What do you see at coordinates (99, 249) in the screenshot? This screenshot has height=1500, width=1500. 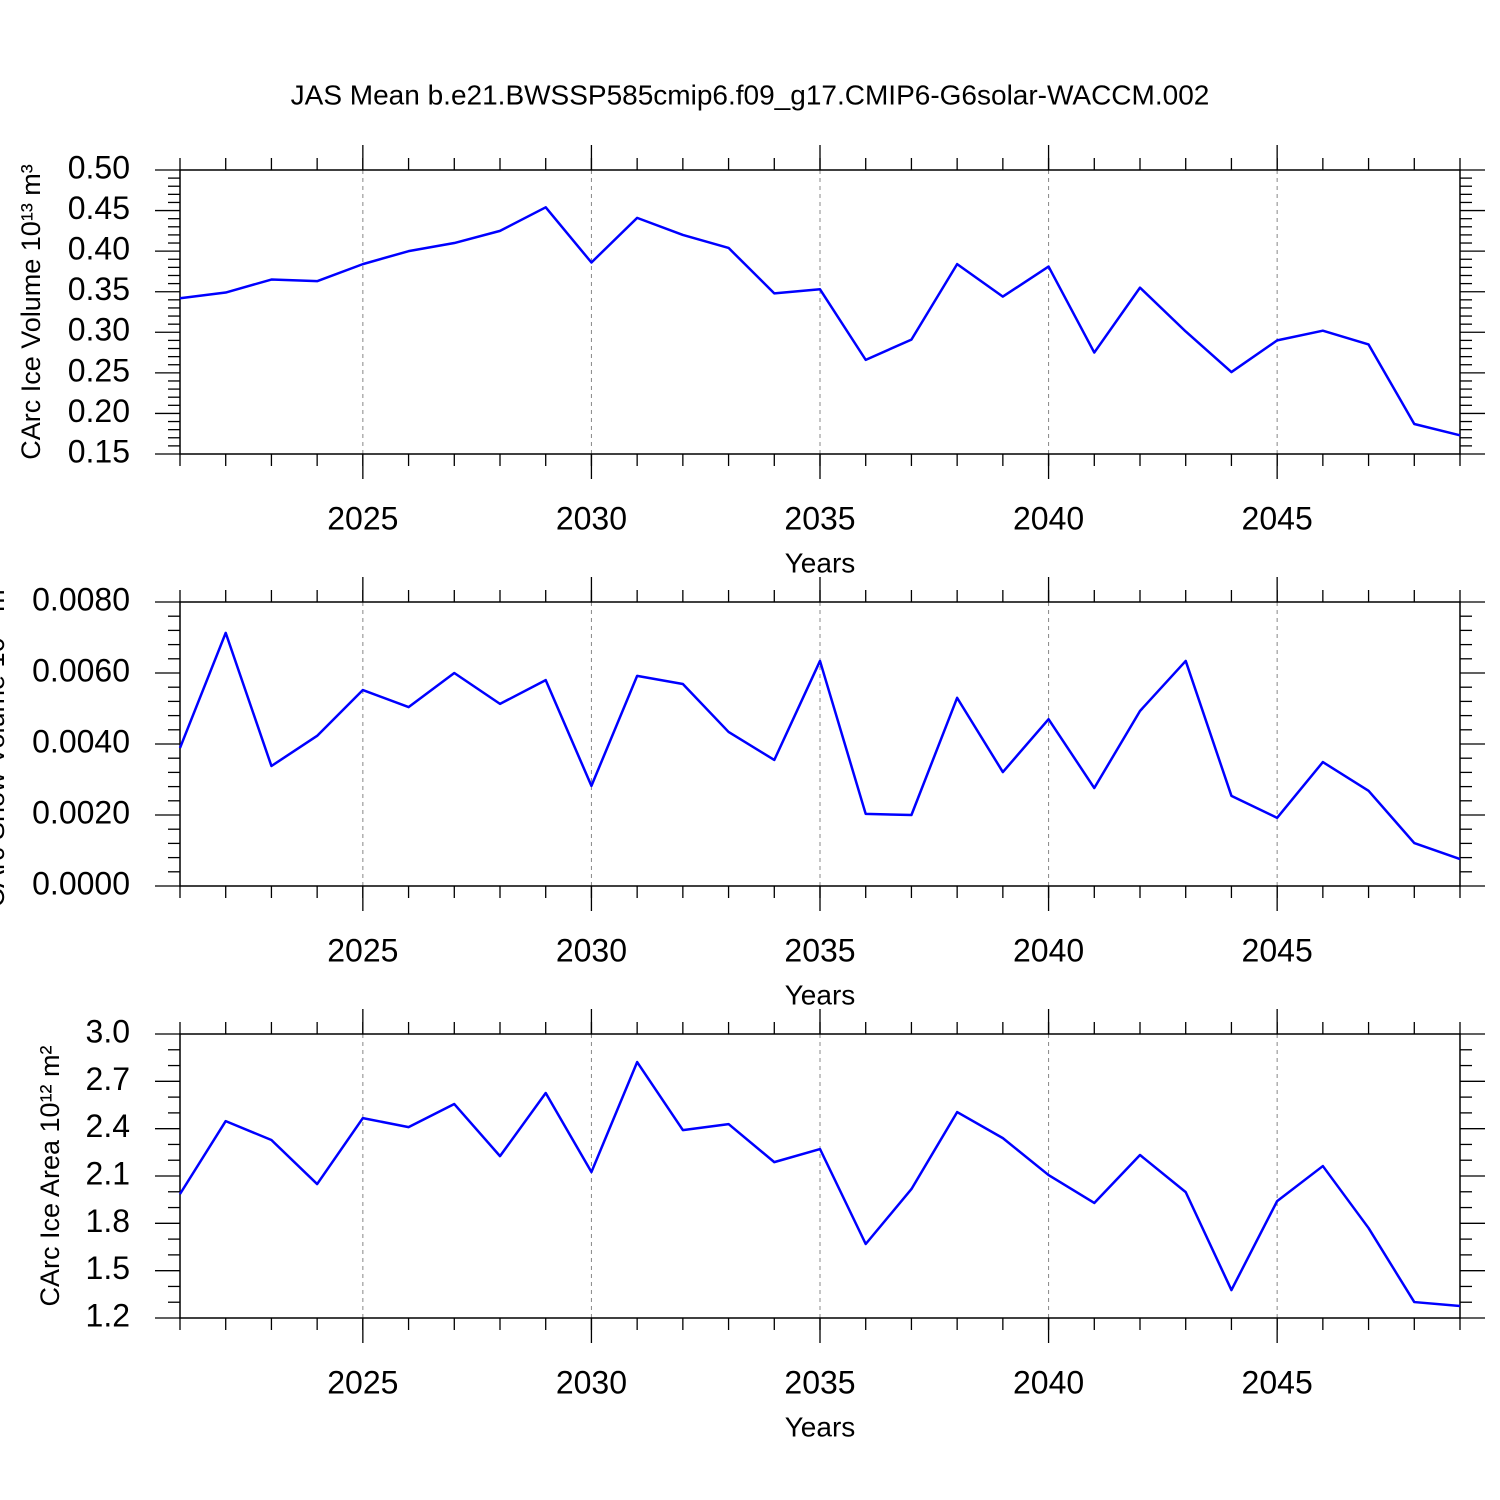 I see `y-tick-label: 0.40` at bounding box center [99, 249].